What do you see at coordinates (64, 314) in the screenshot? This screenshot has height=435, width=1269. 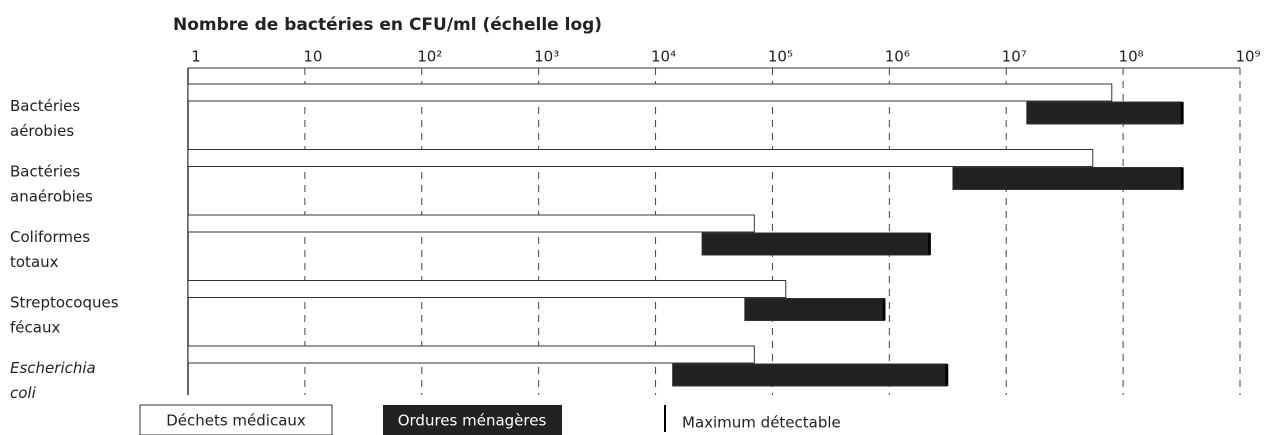 I see `category-label: Streptocoques fécaux` at bounding box center [64, 314].